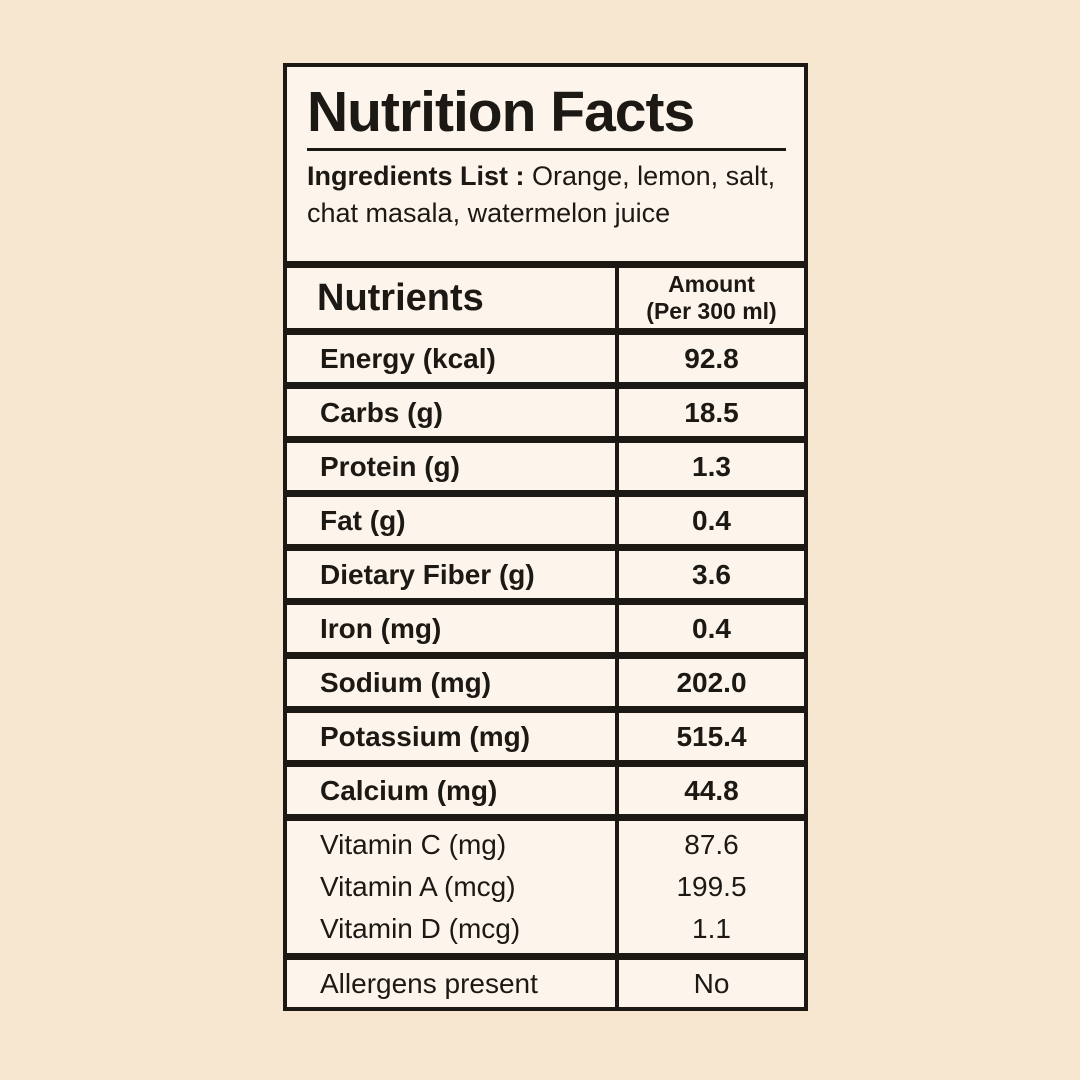 This screenshot has width=1080, height=1080. Describe the element at coordinates (453, 790) in the screenshot. I see `nutrient-label: Calcium (mg)` at that location.